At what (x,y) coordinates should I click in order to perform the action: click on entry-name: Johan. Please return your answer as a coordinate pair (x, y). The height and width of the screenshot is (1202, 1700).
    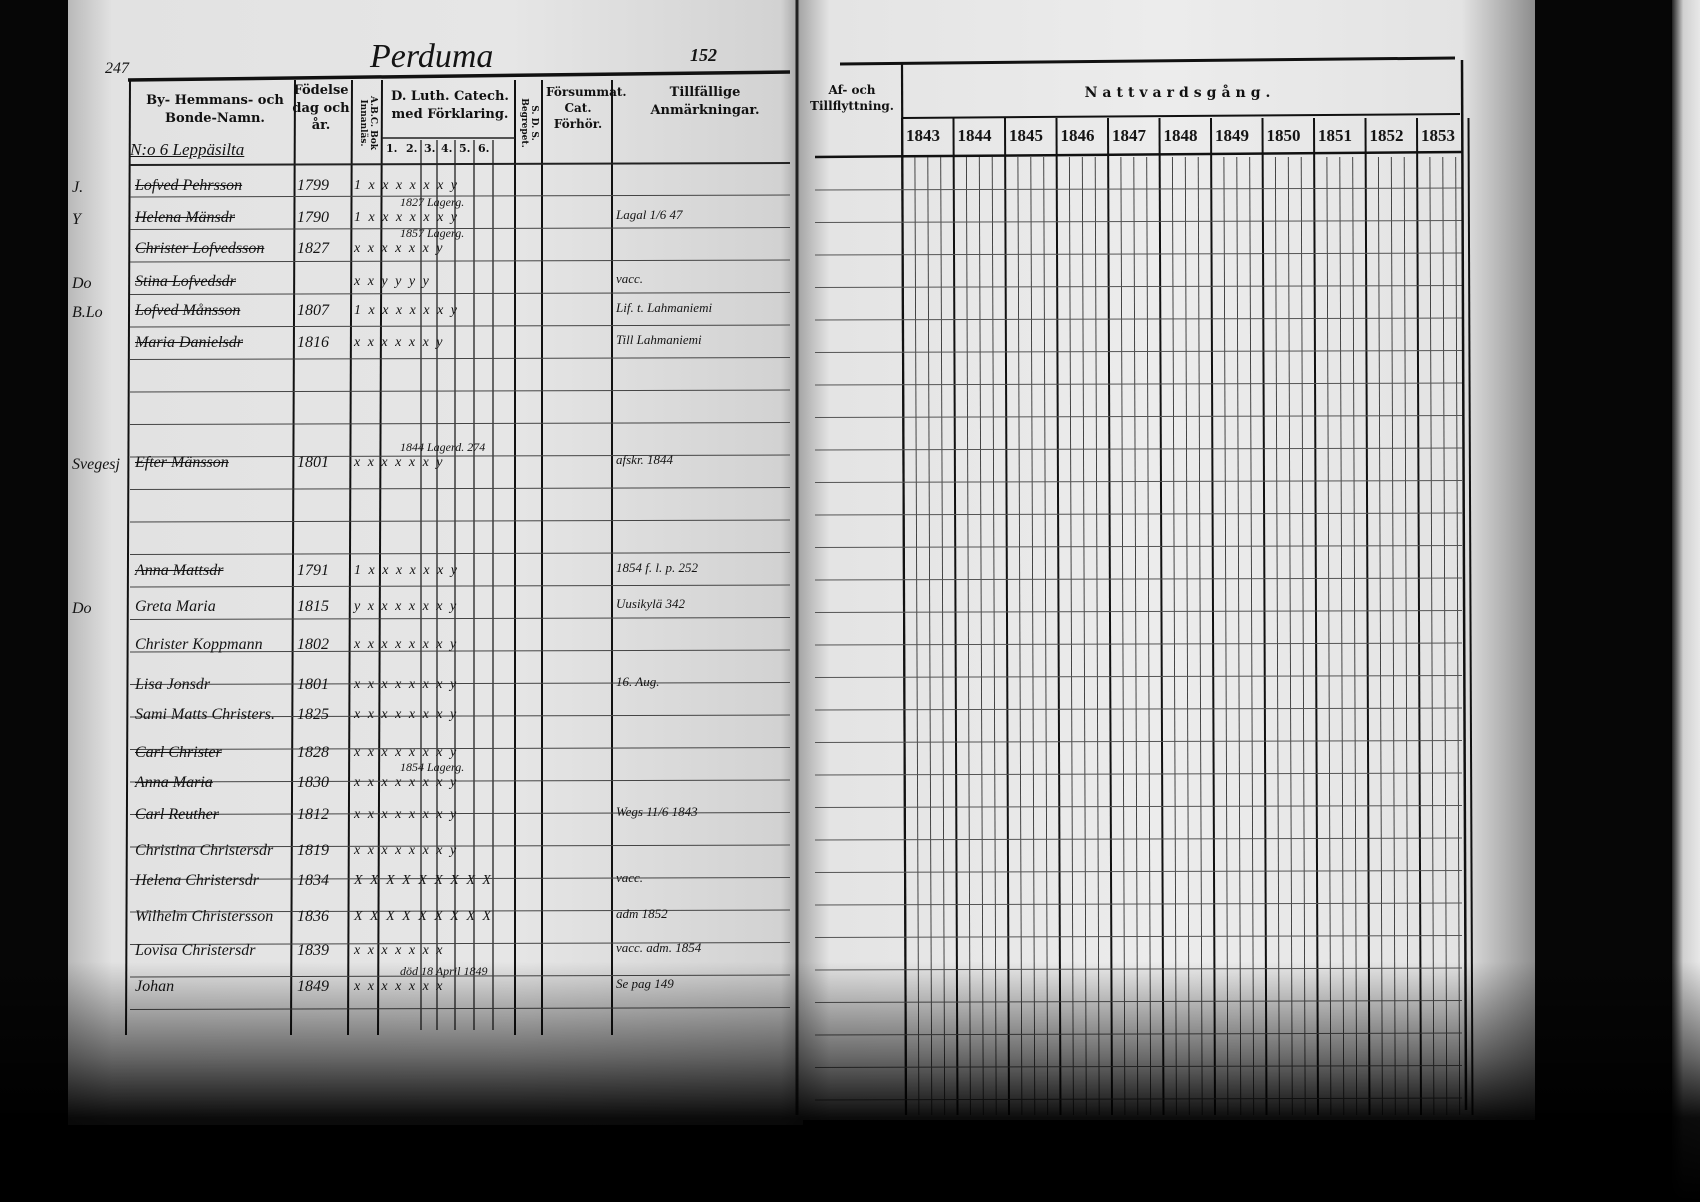
    Looking at the image, I should click on (155, 986).